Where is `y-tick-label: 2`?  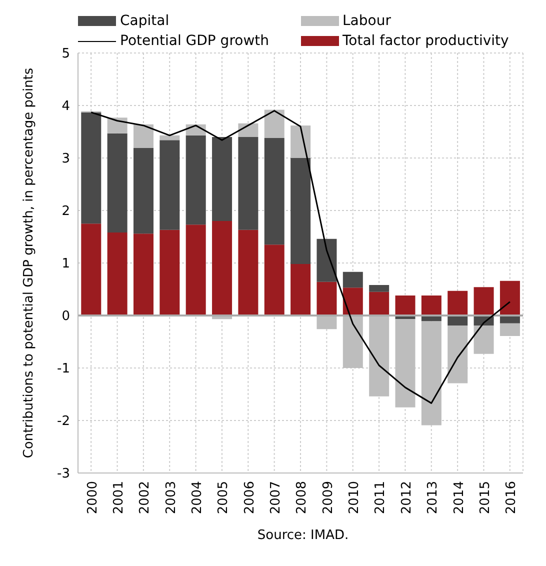
y-tick-label: 2 is located at coordinates (66, 212).